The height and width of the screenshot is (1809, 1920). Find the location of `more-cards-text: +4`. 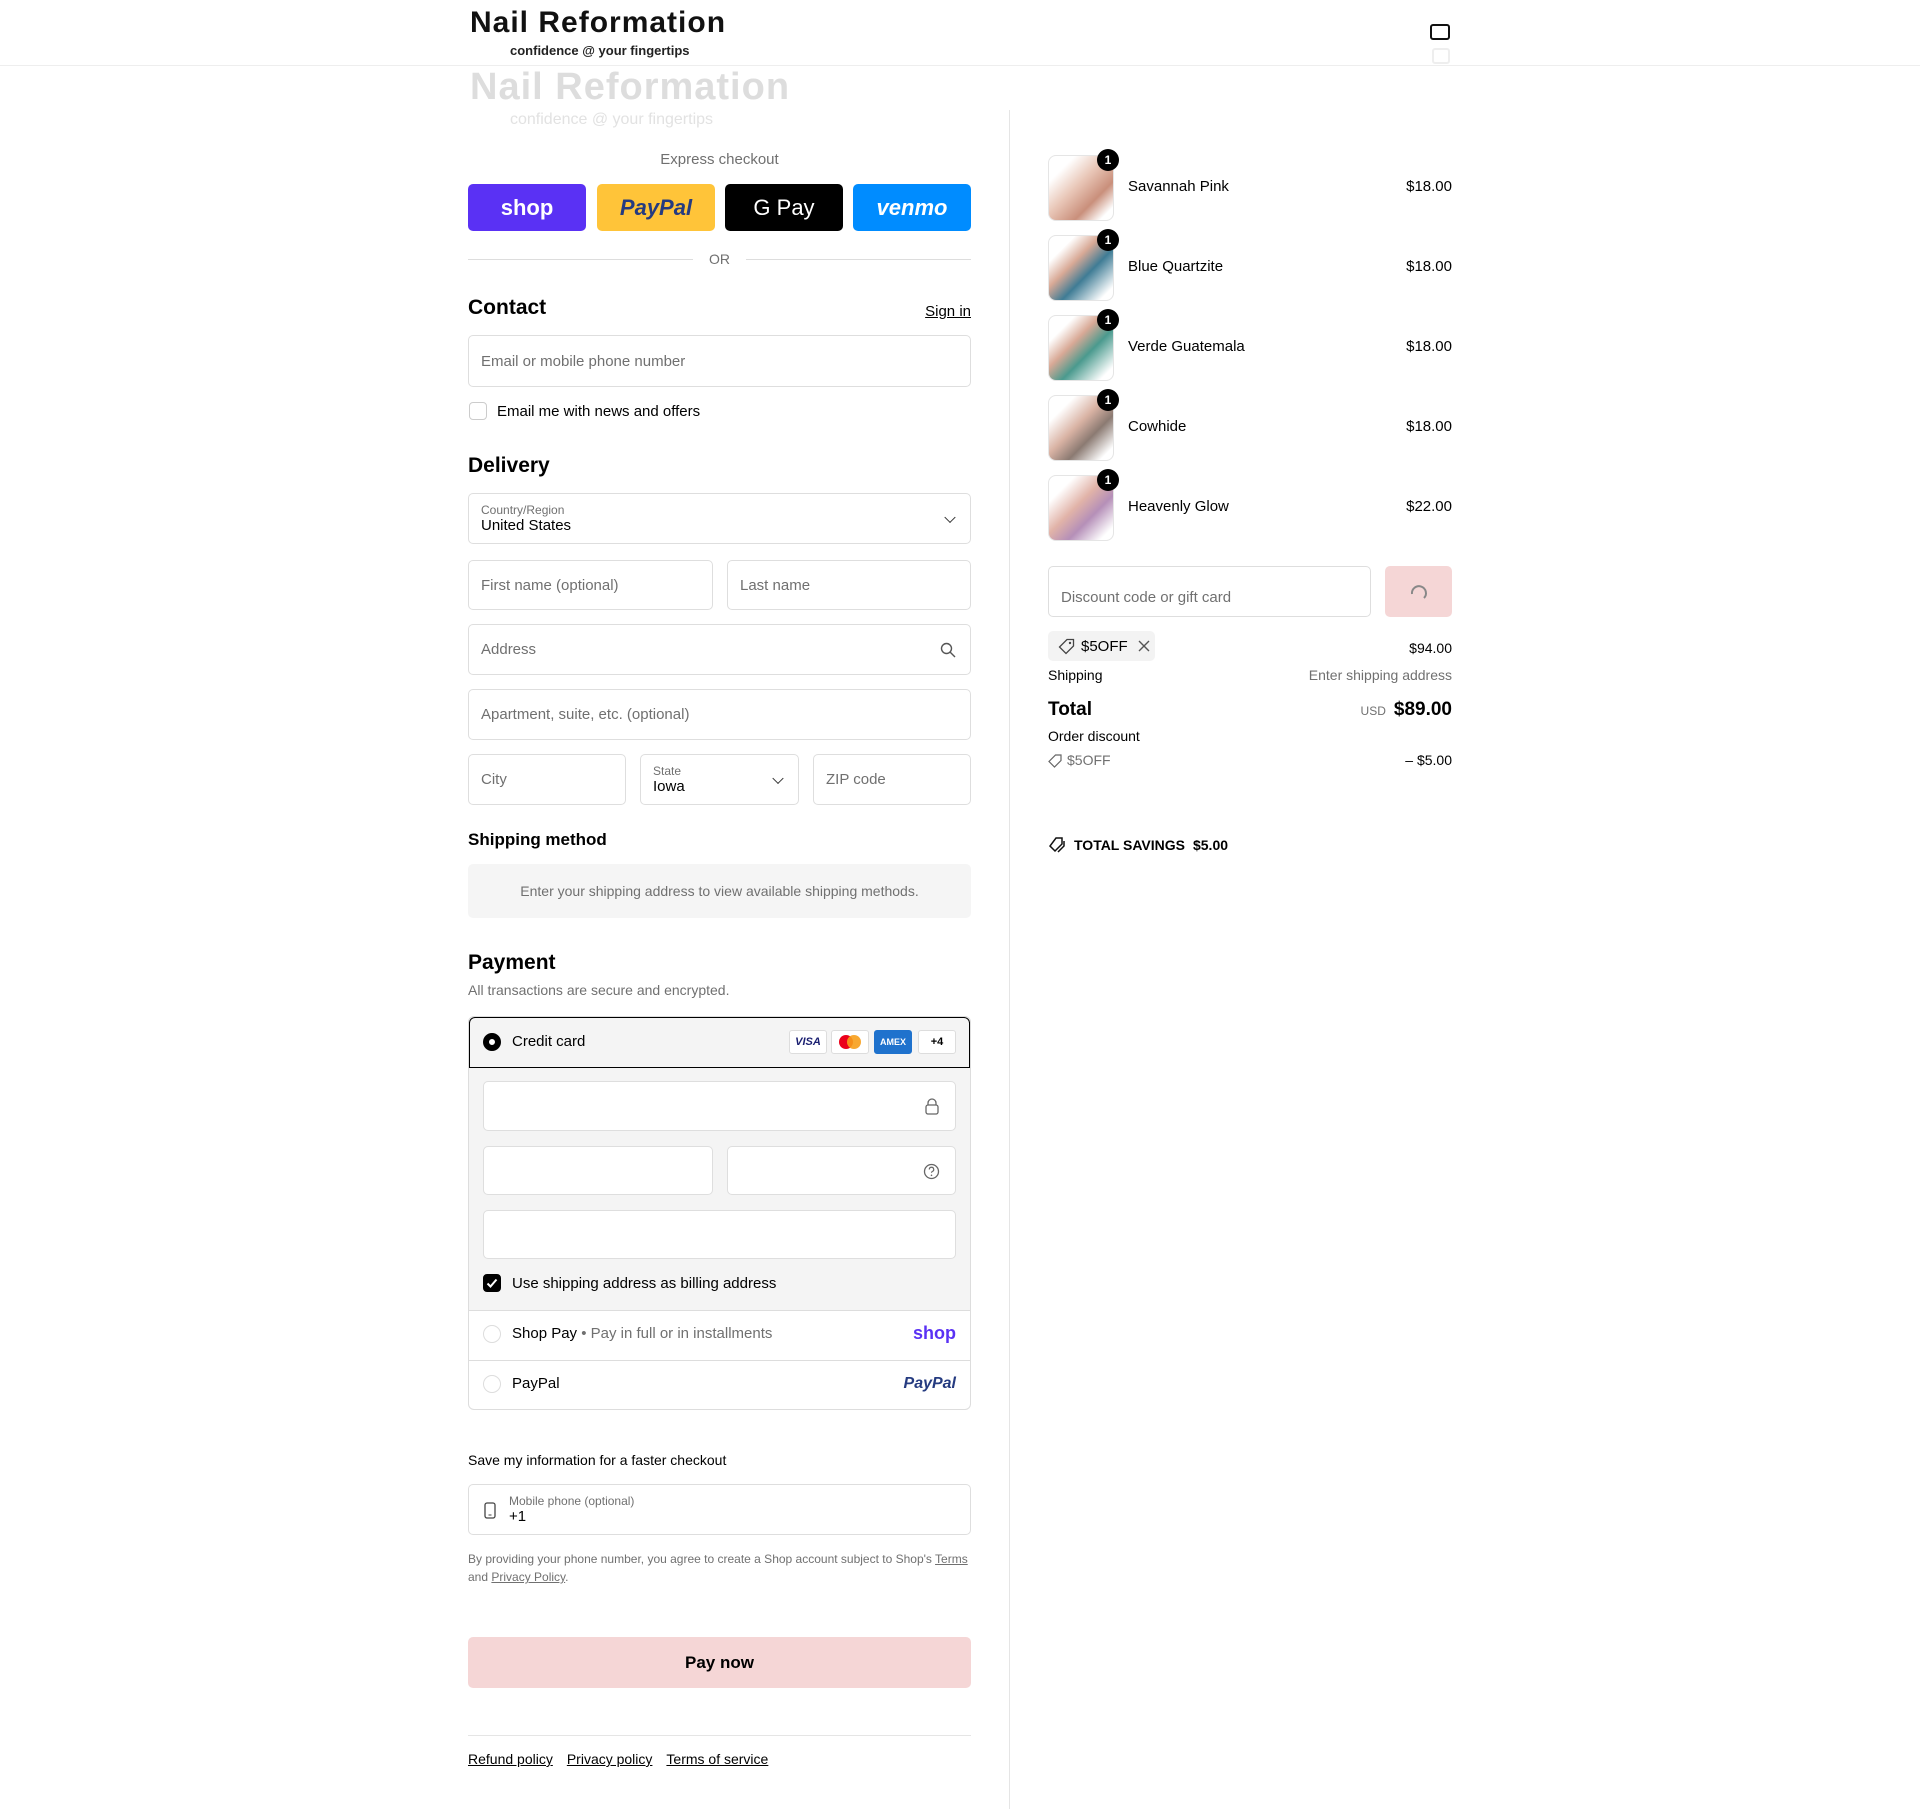

more-cards-text: +4 is located at coordinates (937, 1042).